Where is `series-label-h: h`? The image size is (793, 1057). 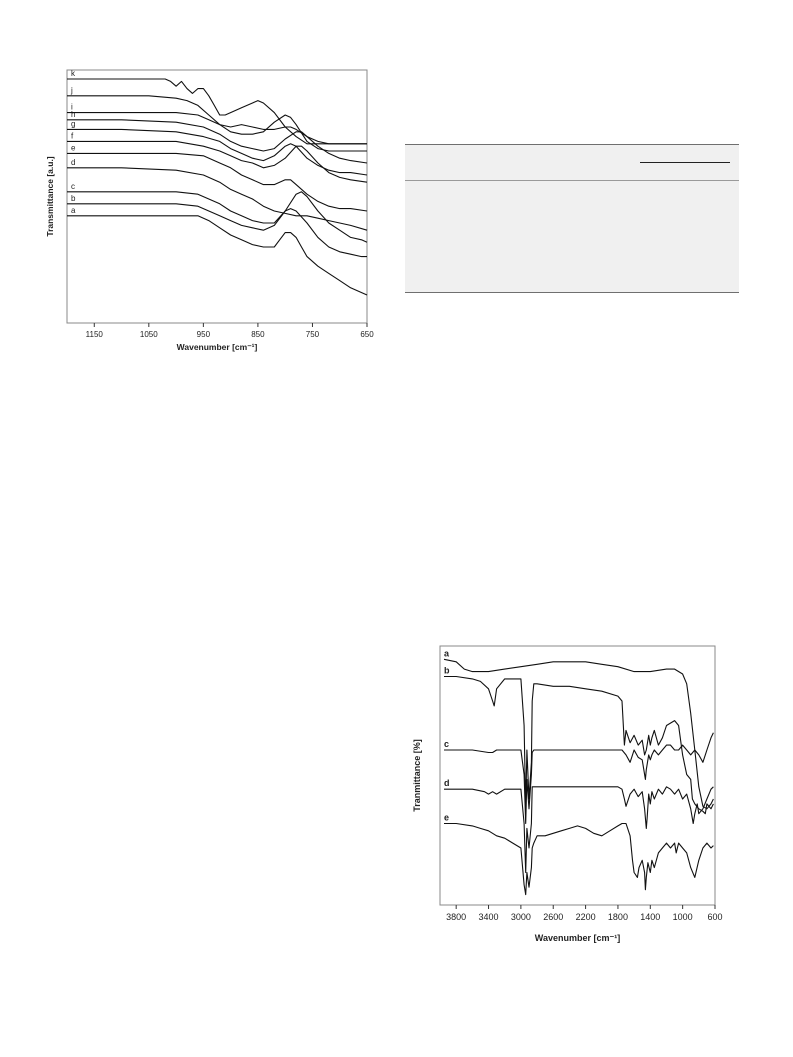 series-label-h: h is located at coordinates (73, 114).